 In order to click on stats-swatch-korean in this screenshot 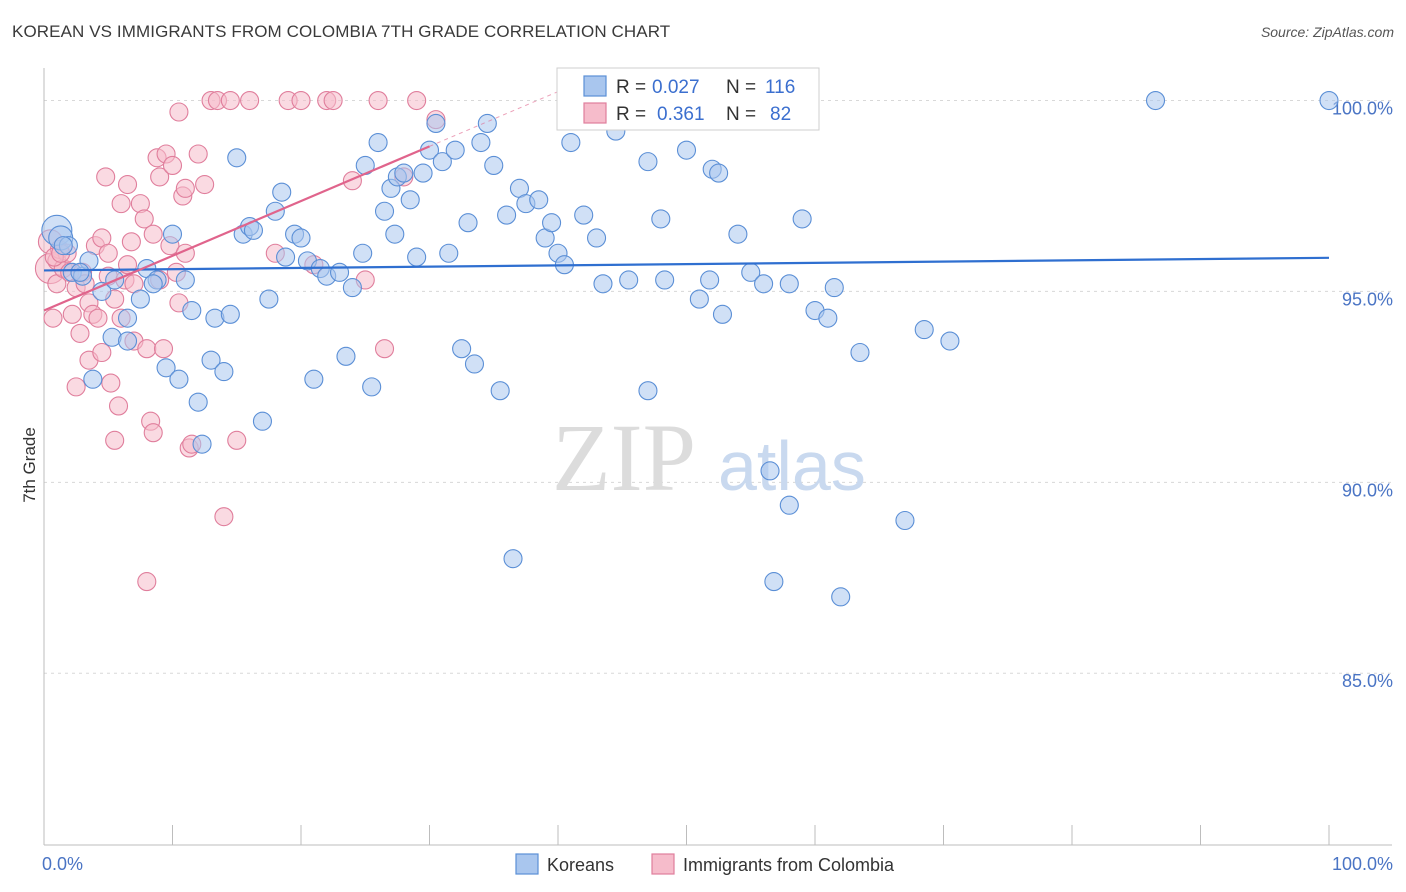, I will do `click(595, 86)`.